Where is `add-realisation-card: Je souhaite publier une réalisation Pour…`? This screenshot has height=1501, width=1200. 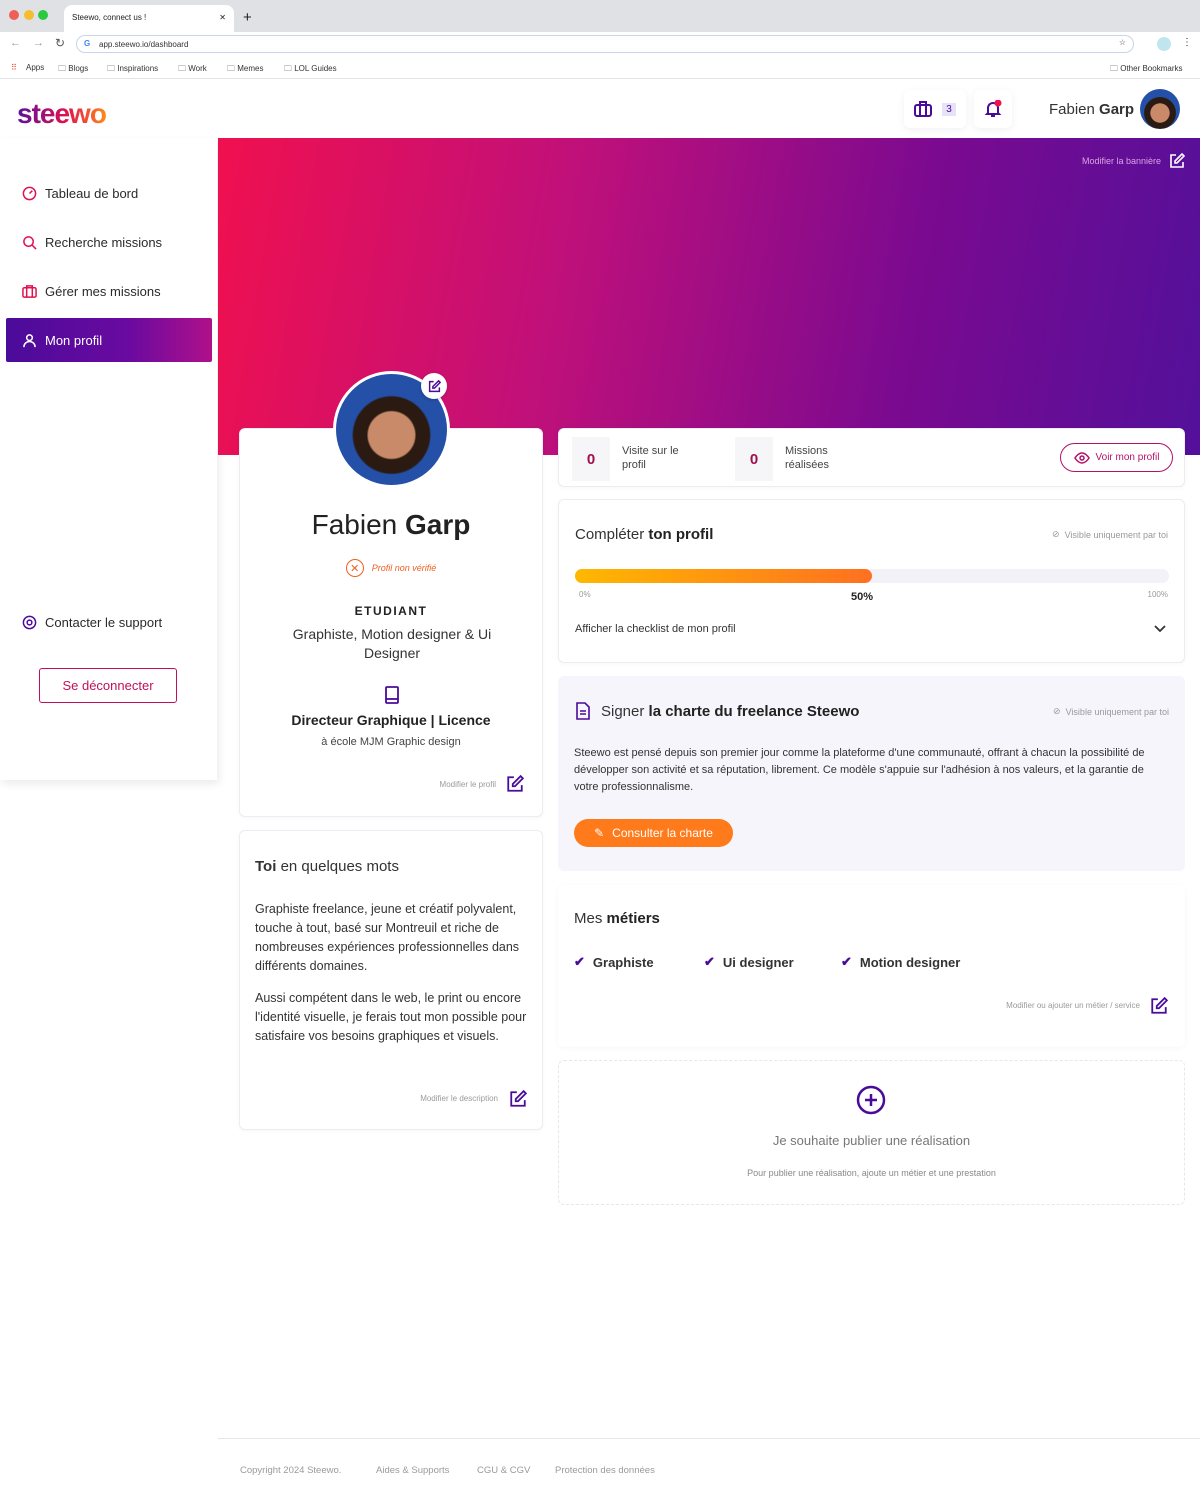 add-realisation-card: Je souhaite publier une réalisation Pour… is located at coordinates (871, 1132).